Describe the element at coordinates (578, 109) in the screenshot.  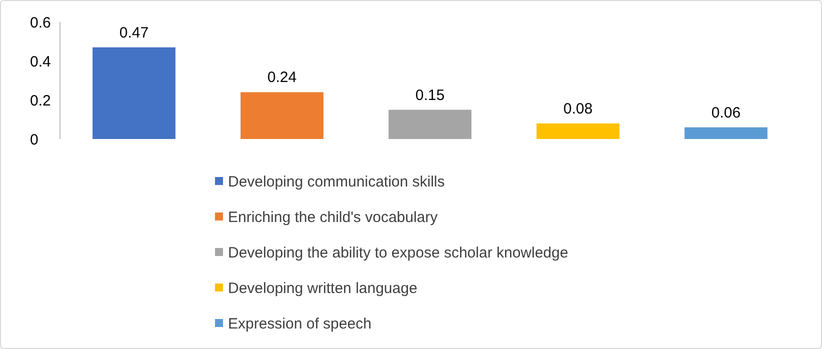
I see `data-label: 0.08` at that location.